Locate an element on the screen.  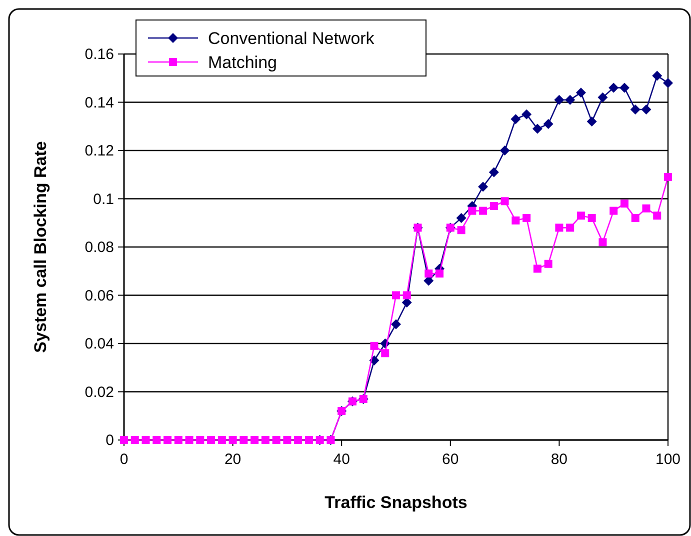
y-tick-label: 0.12 is located at coordinates (99, 151).